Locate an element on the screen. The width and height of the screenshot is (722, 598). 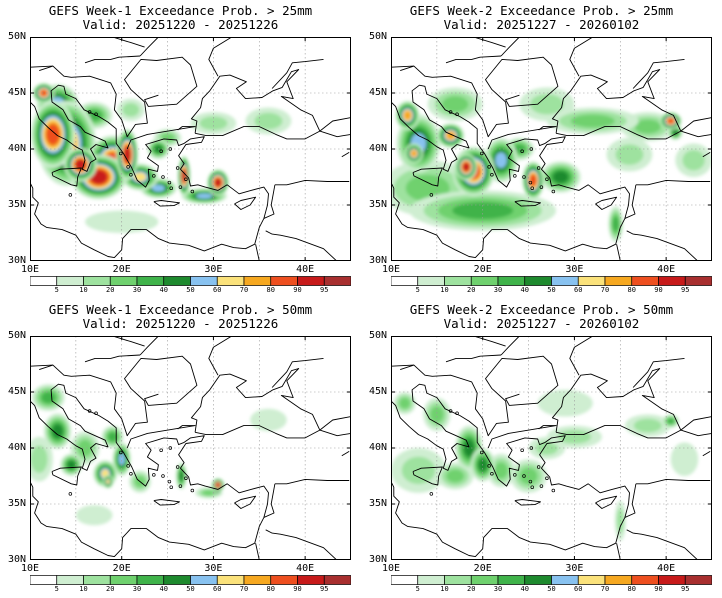
colorbar-label: 95 is located at coordinates (685, 290).